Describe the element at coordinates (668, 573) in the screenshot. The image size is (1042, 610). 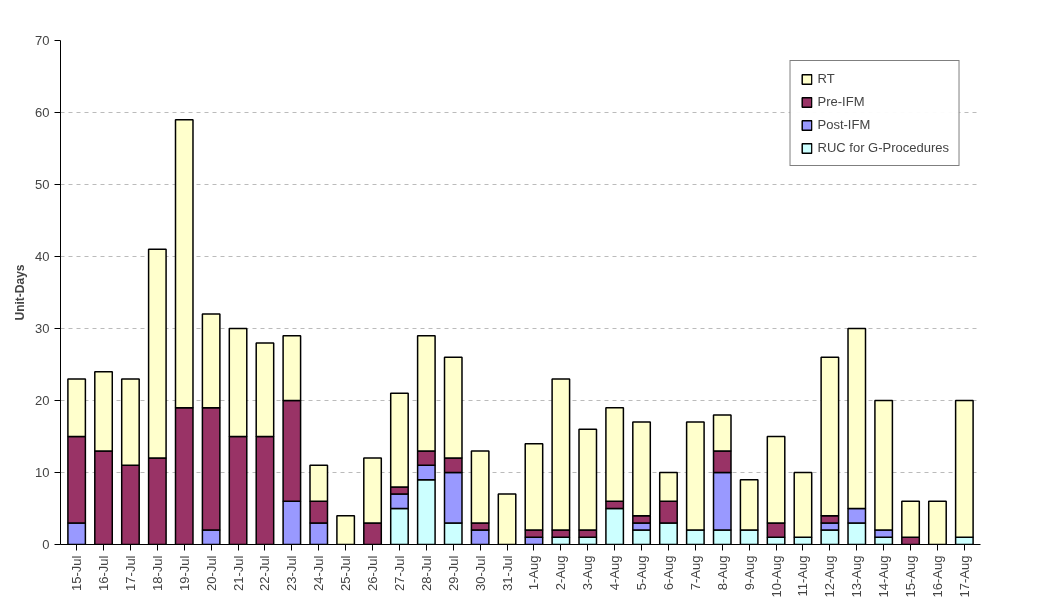
I see `x-tick-label: 6-Aug` at that location.